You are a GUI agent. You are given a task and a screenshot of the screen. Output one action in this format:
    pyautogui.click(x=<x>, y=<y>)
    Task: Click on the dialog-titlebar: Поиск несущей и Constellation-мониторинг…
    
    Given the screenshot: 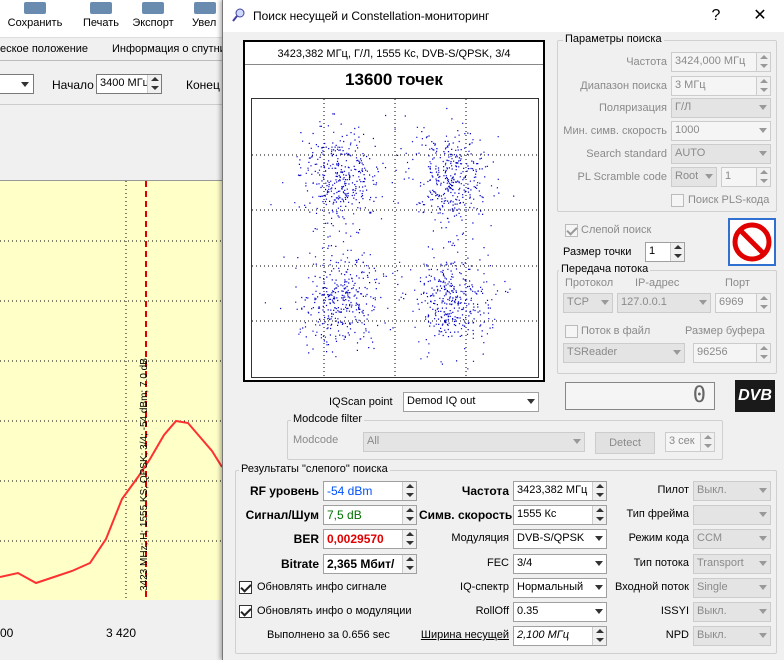 What is the action you would take?
    pyautogui.click(x=503, y=16)
    